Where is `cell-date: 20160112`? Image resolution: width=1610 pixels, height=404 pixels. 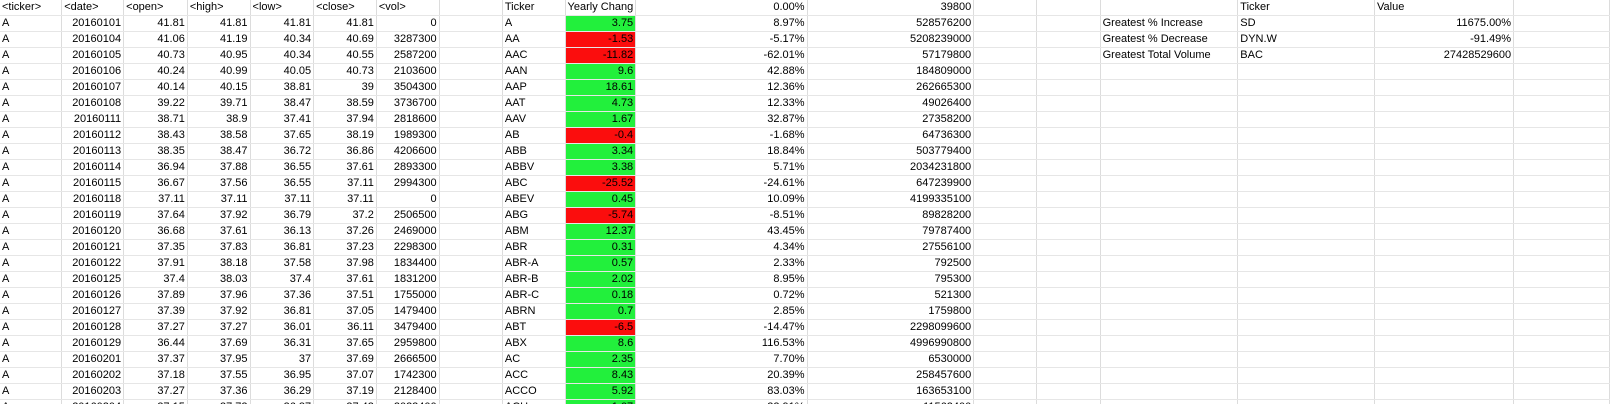 cell-date: 20160112 is located at coordinates (93, 135).